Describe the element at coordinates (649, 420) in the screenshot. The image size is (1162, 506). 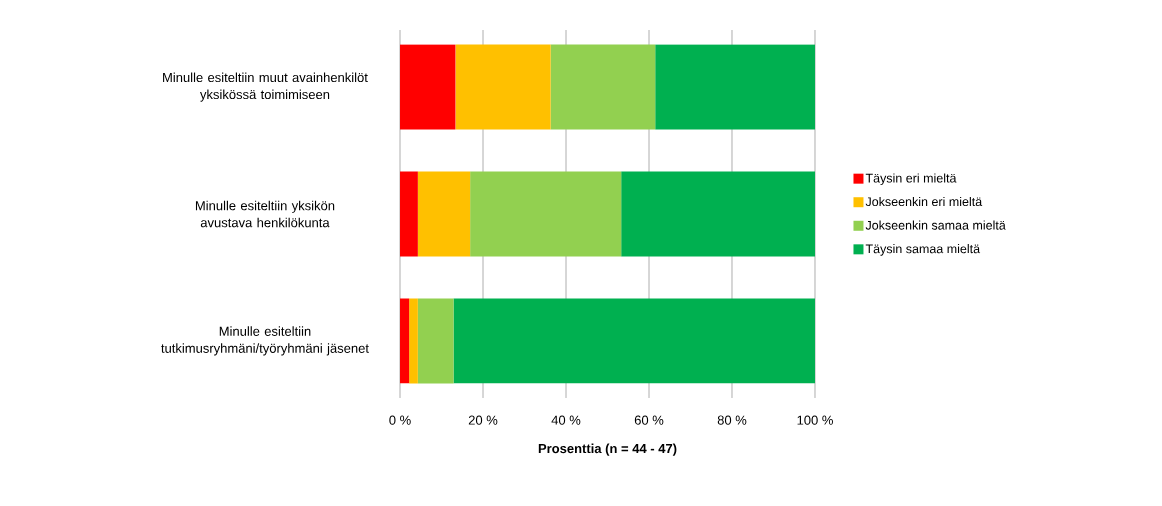
I see `x-tick-label: 60 %` at that location.